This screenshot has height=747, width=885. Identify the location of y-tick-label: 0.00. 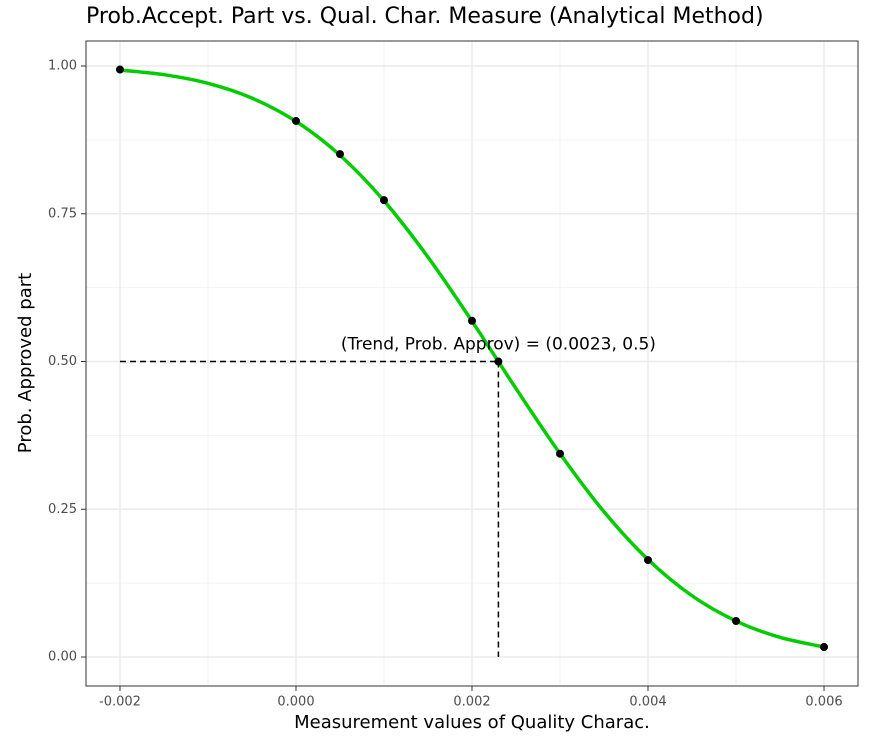
(62, 657).